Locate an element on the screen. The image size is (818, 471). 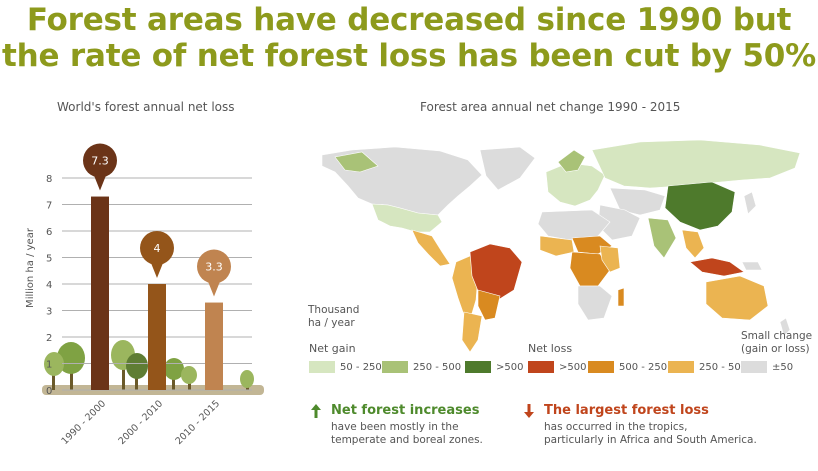
note-loss-line-1: has occurred in the tropics, is located at coordinates (616, 427).